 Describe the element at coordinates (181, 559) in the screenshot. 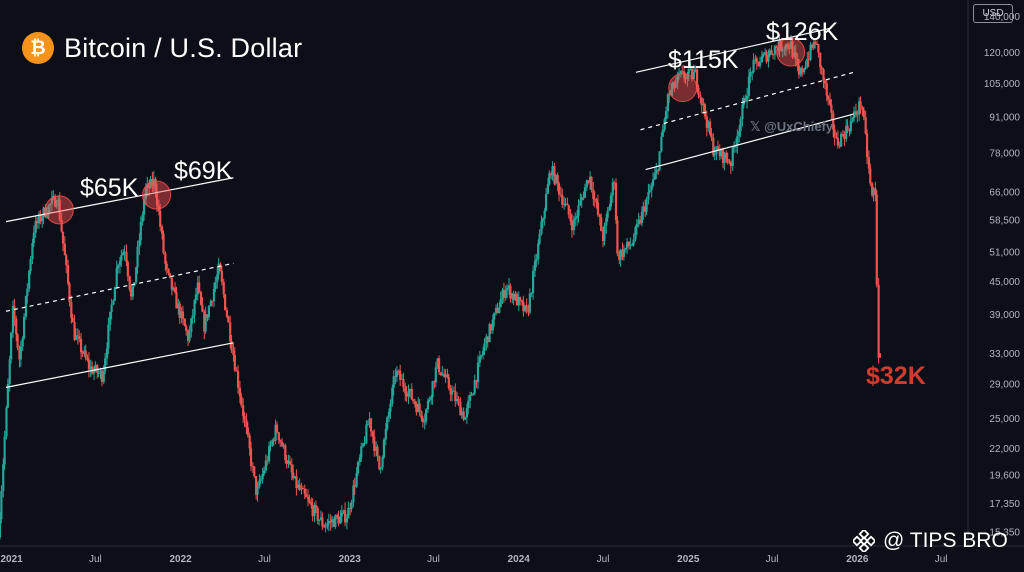

I see `x-tick-label: 2022` at that location.